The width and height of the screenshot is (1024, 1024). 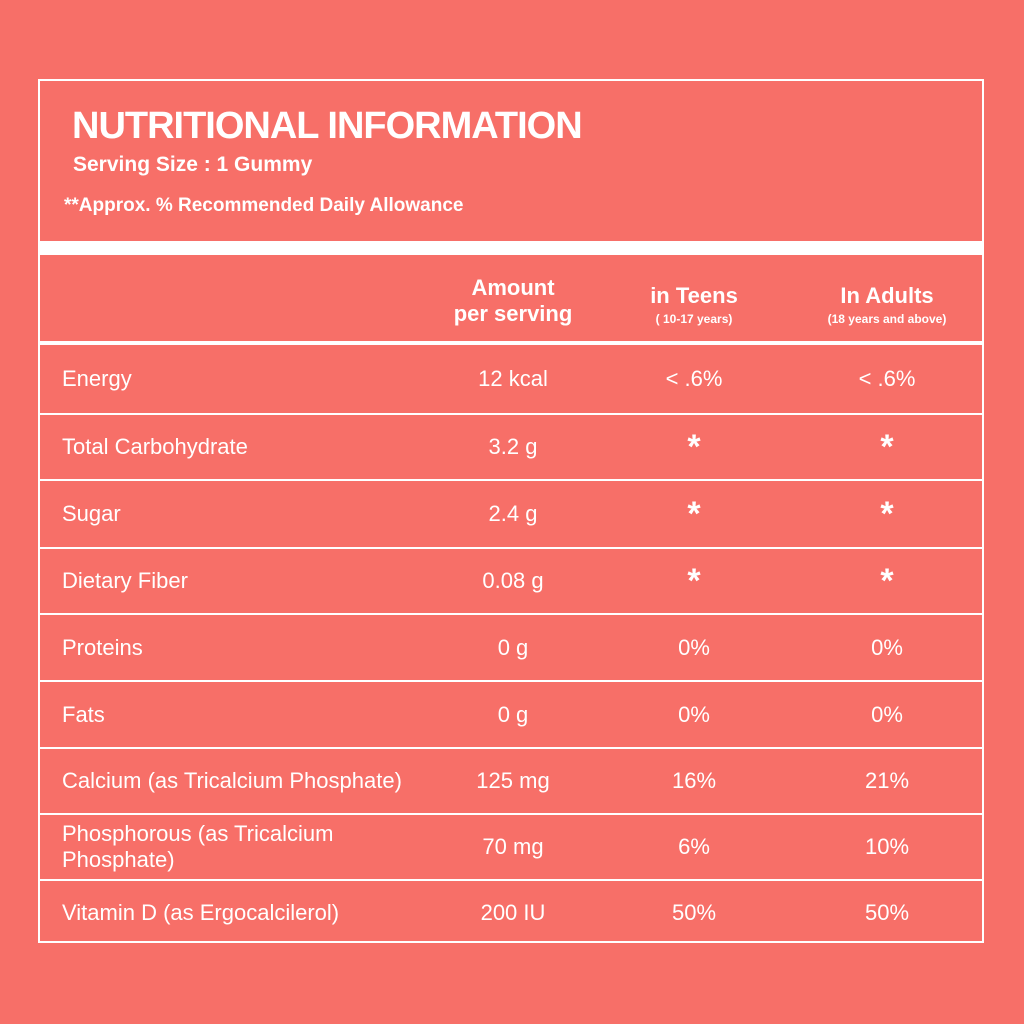 What do you see at coordinates (511, 343) in the screenshot?
I see `column-header-divider` at bounding box center [511, 343].